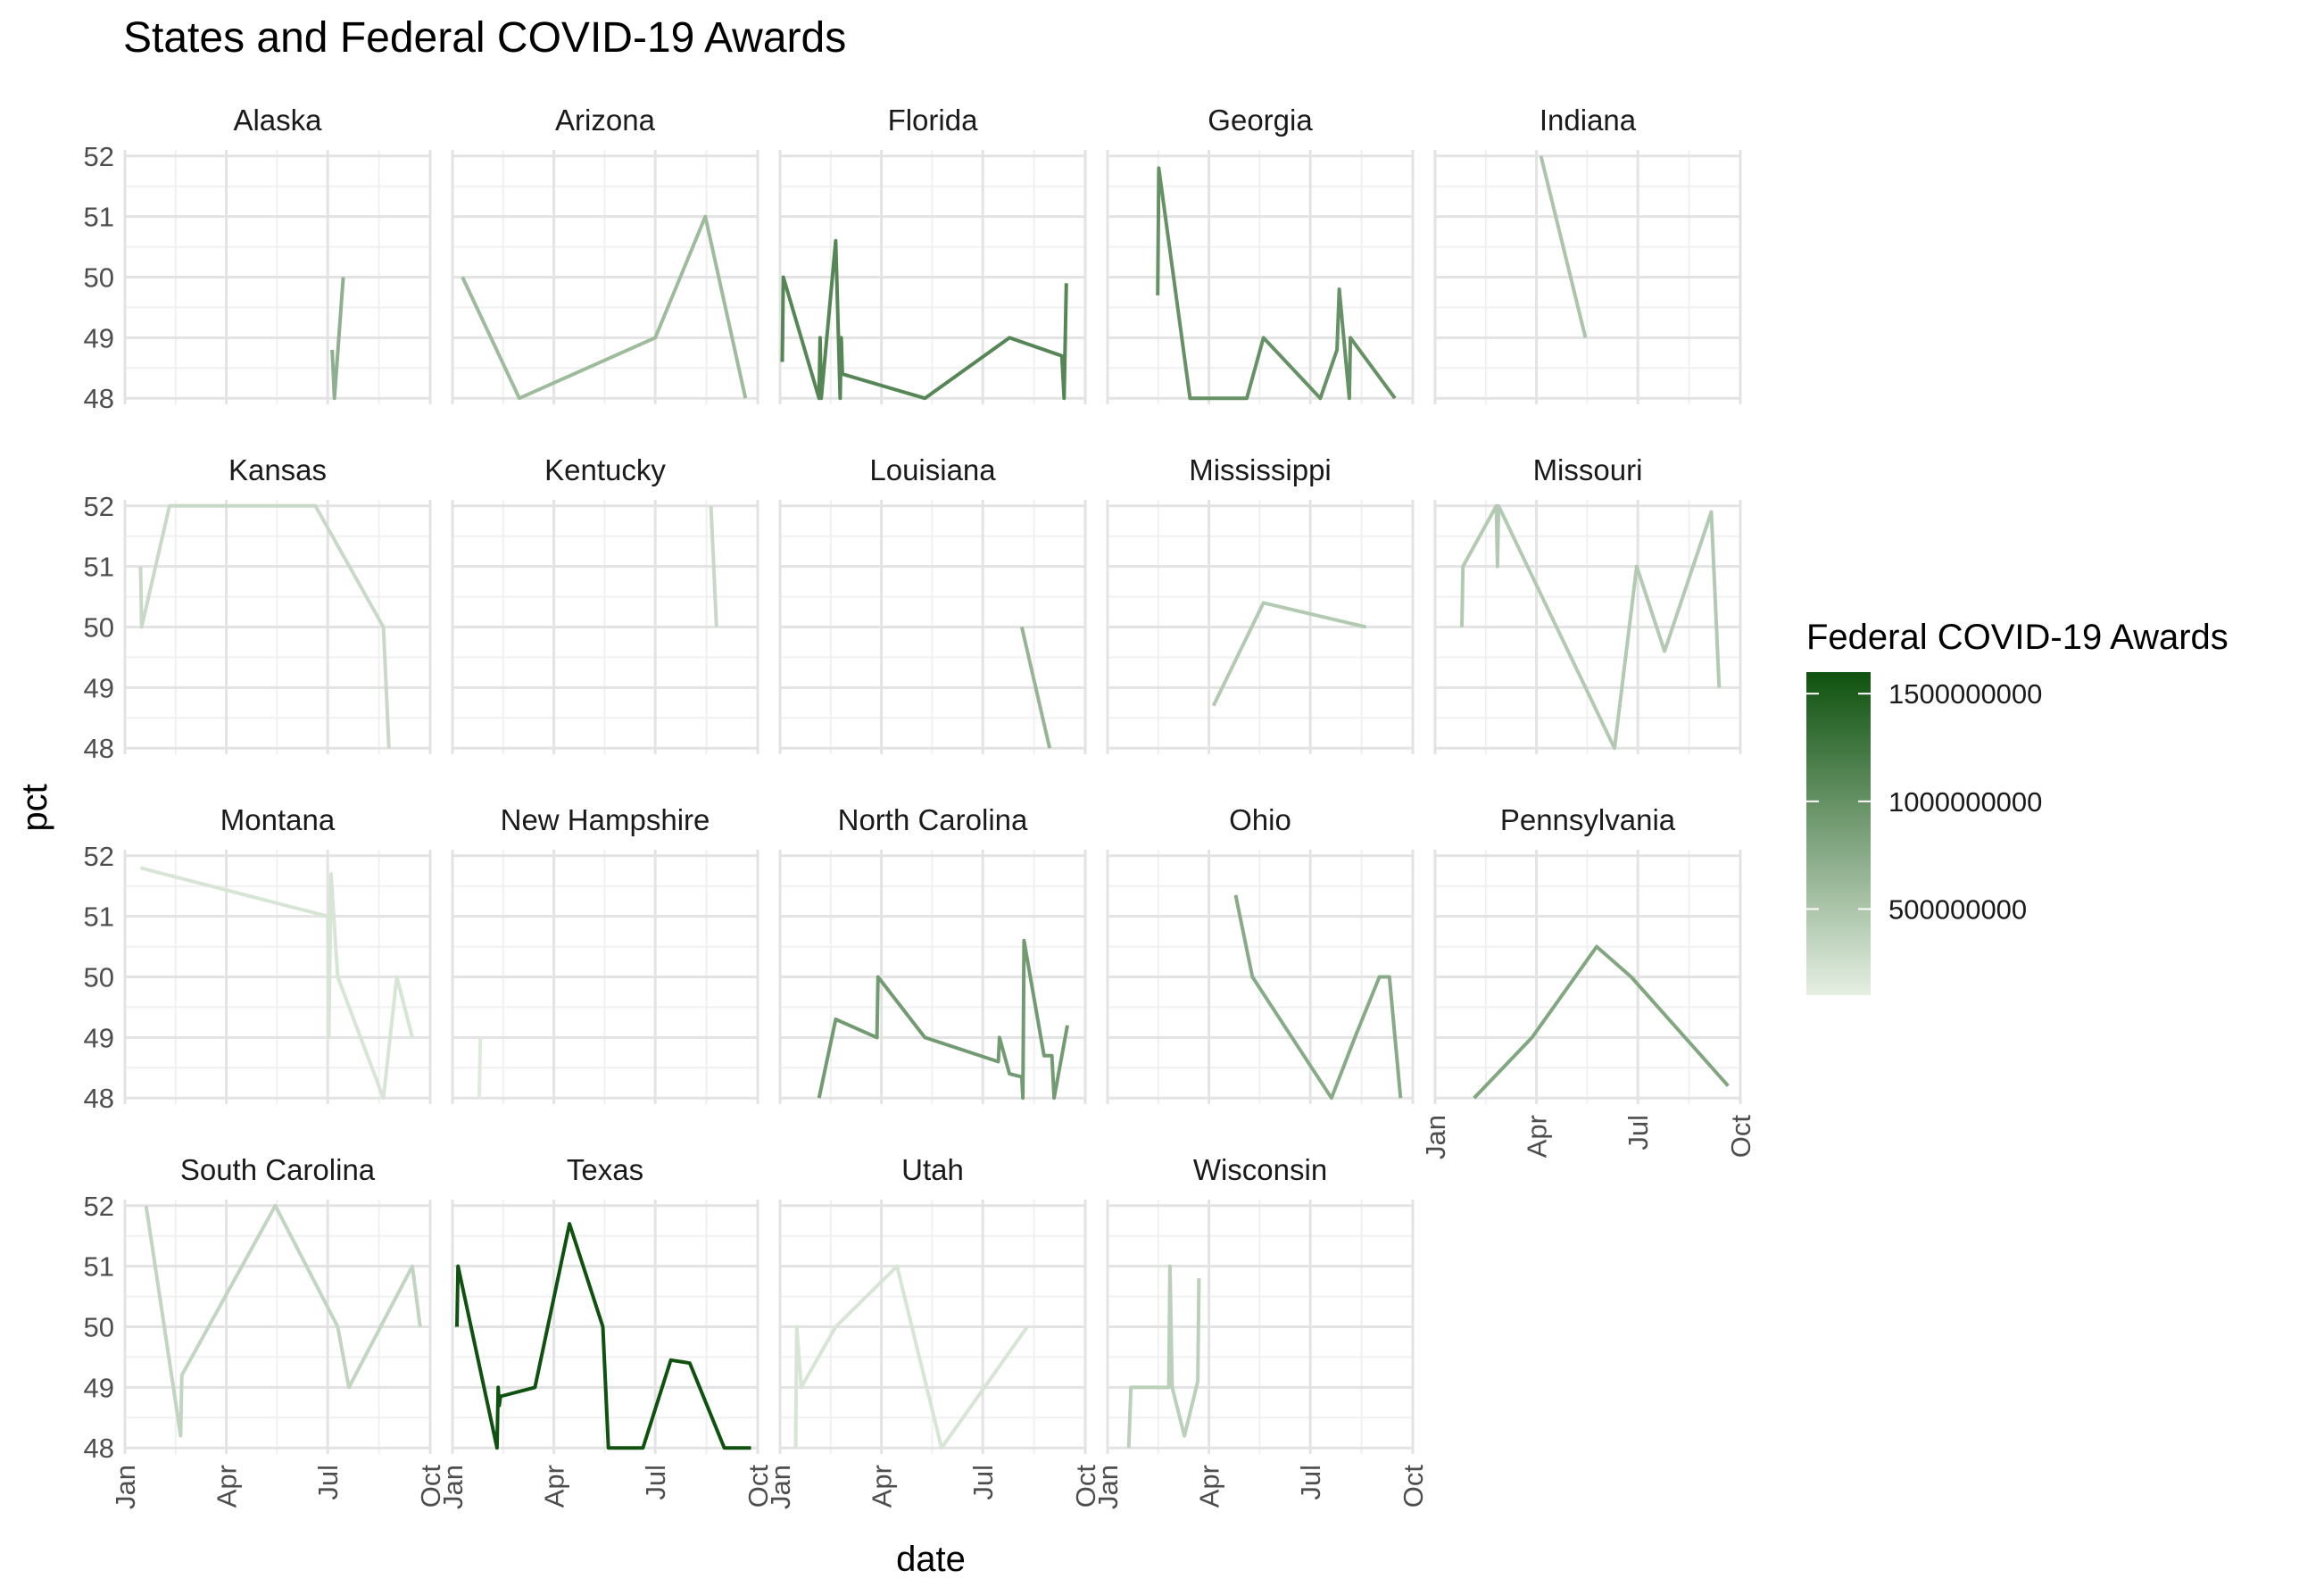  What do you see at coordinates (258, 259) in the screenshot?
I see `facet-panel: Alaska 48 49 50 51 52` at bounding box center [258, 259].